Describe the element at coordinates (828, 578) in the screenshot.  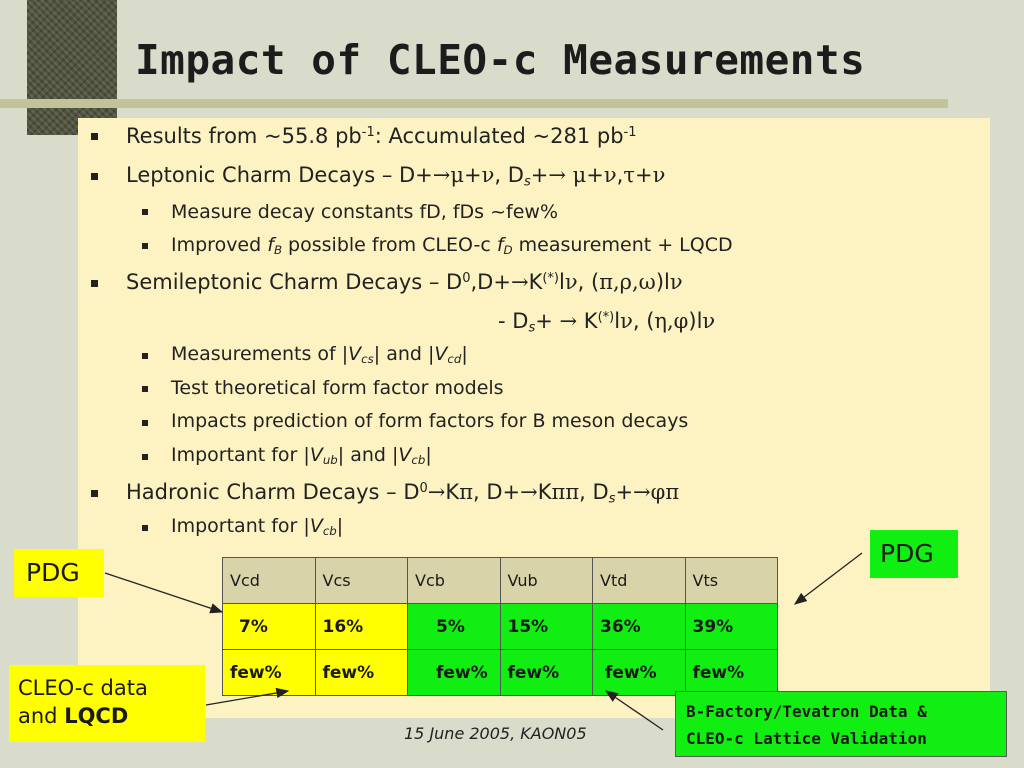
I see `arrow-pdg-right` at that location.